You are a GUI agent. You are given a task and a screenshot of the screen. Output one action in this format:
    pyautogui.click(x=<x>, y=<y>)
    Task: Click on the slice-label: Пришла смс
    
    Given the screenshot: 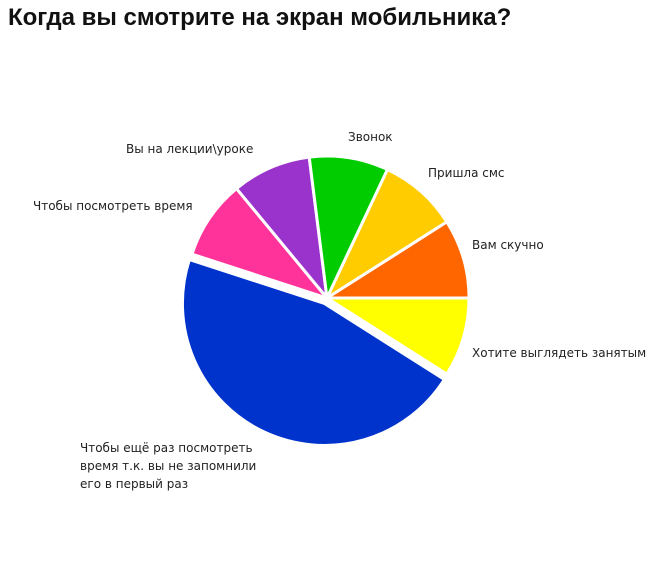 What is the action you would take?
    pyautogui.click(x=466, y=173)
    